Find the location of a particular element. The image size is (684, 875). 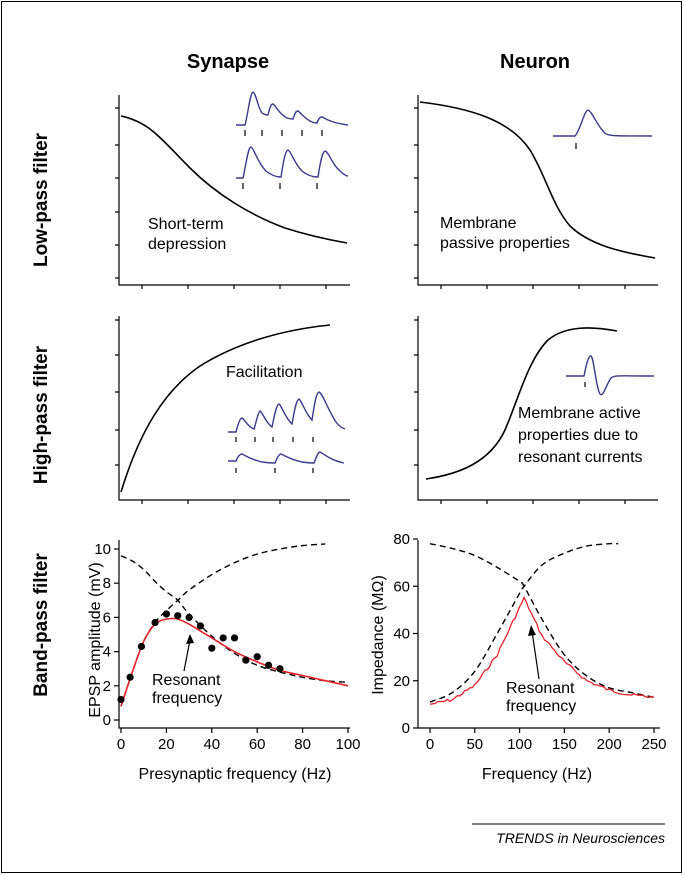

depression-epsp-traces is located at coordinates (292, 135).